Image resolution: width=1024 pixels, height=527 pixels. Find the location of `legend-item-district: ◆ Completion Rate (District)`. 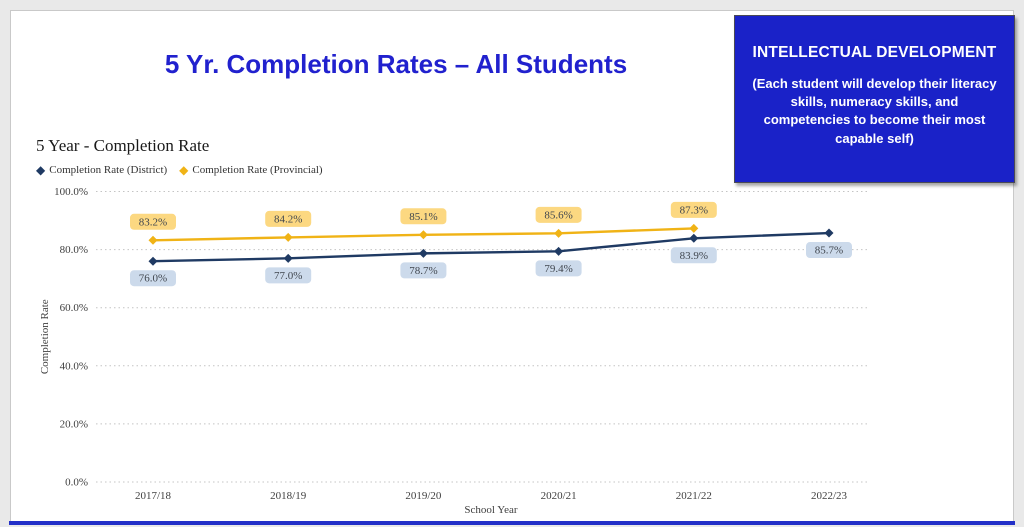

legend-item-district: ◆ Completion Rate (District) is located at coordinates (101, 170).